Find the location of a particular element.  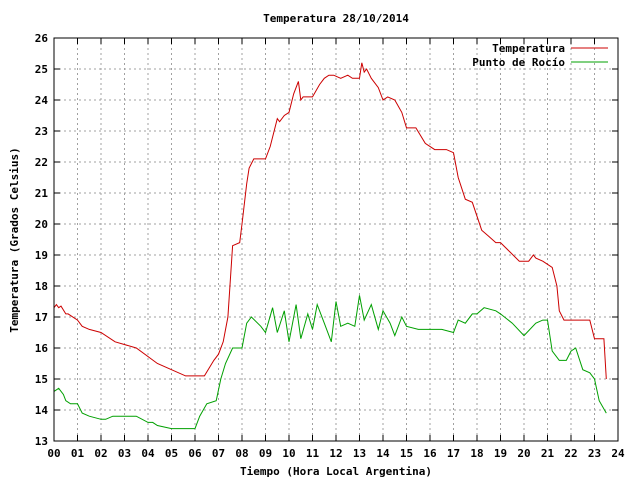

y-tick-label: 22 is located at coordinates (41, 162).